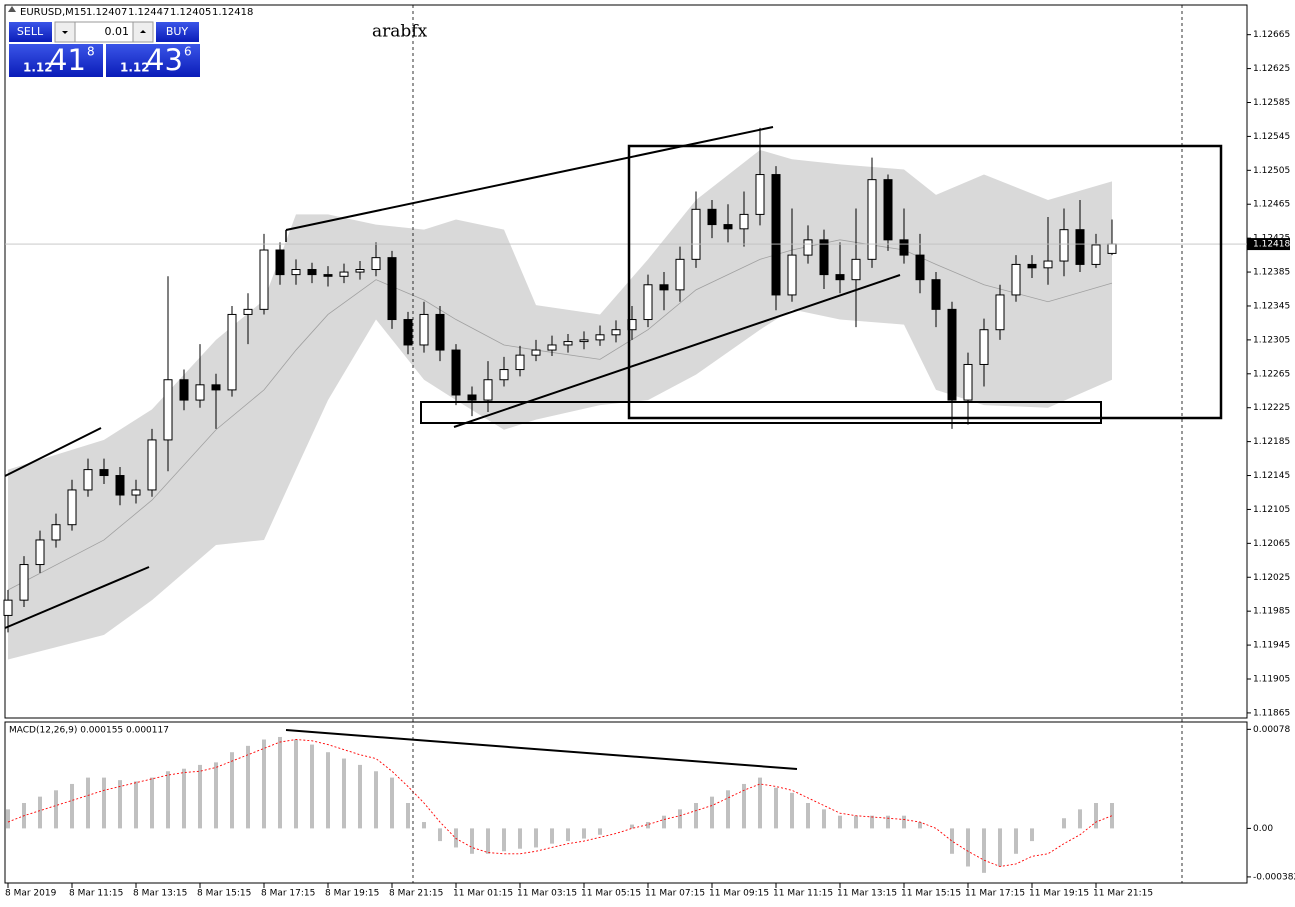 This screenshot has height=907, width=1295. What do you see at coordinates (925, 282) in the screenshot?
I see `range-box` at bounding box center [925, 282].